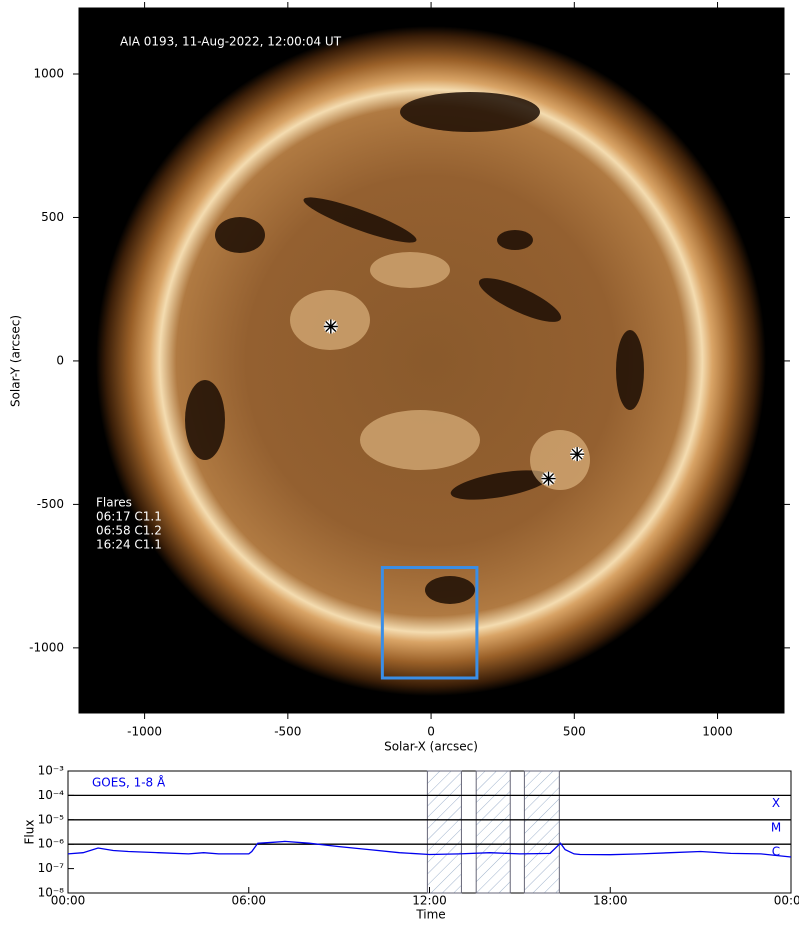 The width and height of the screenshot is (799, 939). What do you see at coordinates (431, 732) in the screenshot?
I see `x-tick-label: 0` at bounding box center [431, 732].